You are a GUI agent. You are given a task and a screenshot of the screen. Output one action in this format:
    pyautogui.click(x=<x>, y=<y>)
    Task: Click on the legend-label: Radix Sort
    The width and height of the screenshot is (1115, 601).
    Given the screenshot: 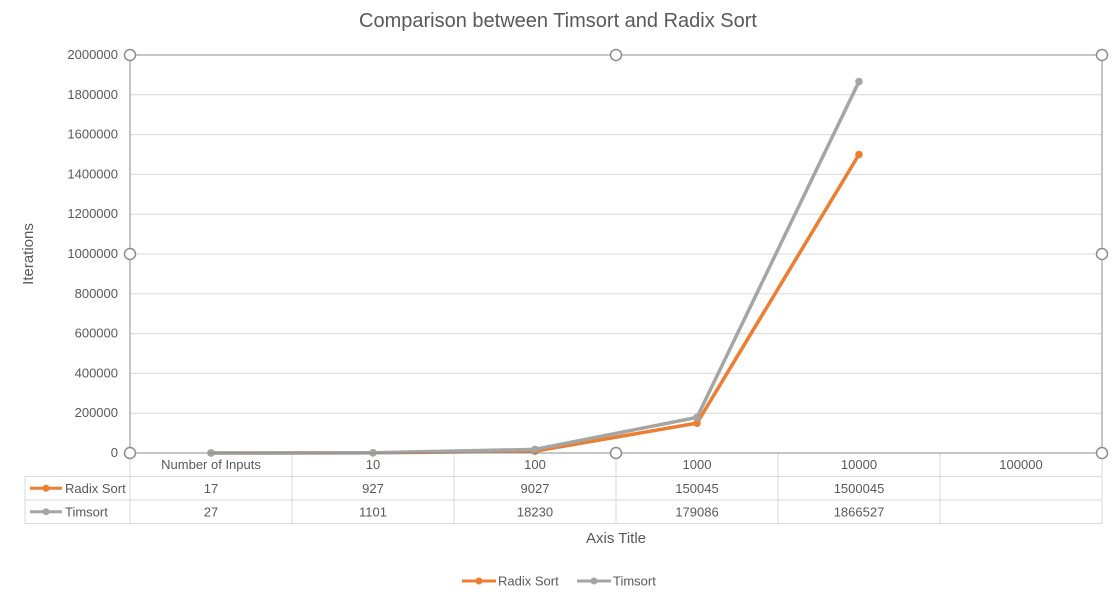 What is the action you would take?
    pyautogui.click(x=528, y=581)
    